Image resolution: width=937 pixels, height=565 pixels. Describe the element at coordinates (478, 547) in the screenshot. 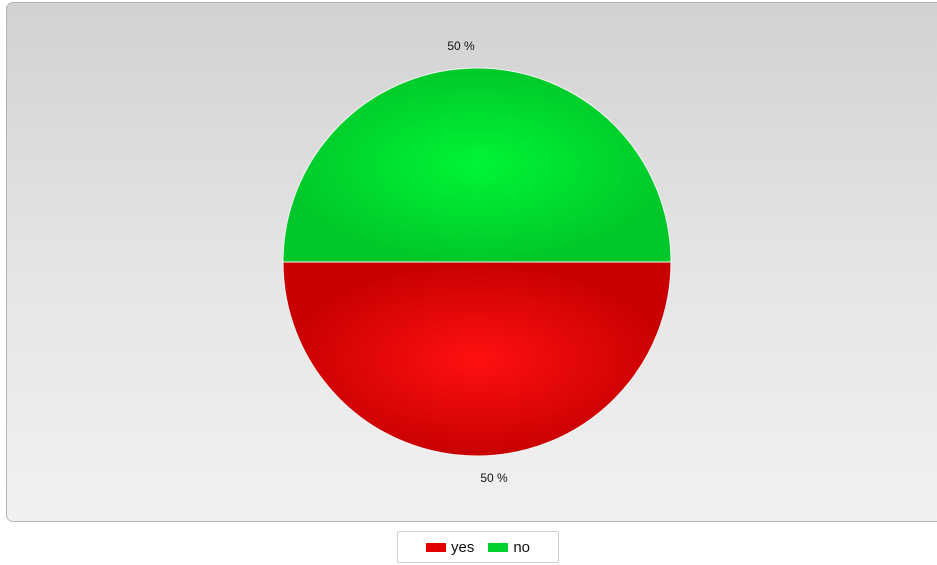

I see `legend: yes no` at that location.